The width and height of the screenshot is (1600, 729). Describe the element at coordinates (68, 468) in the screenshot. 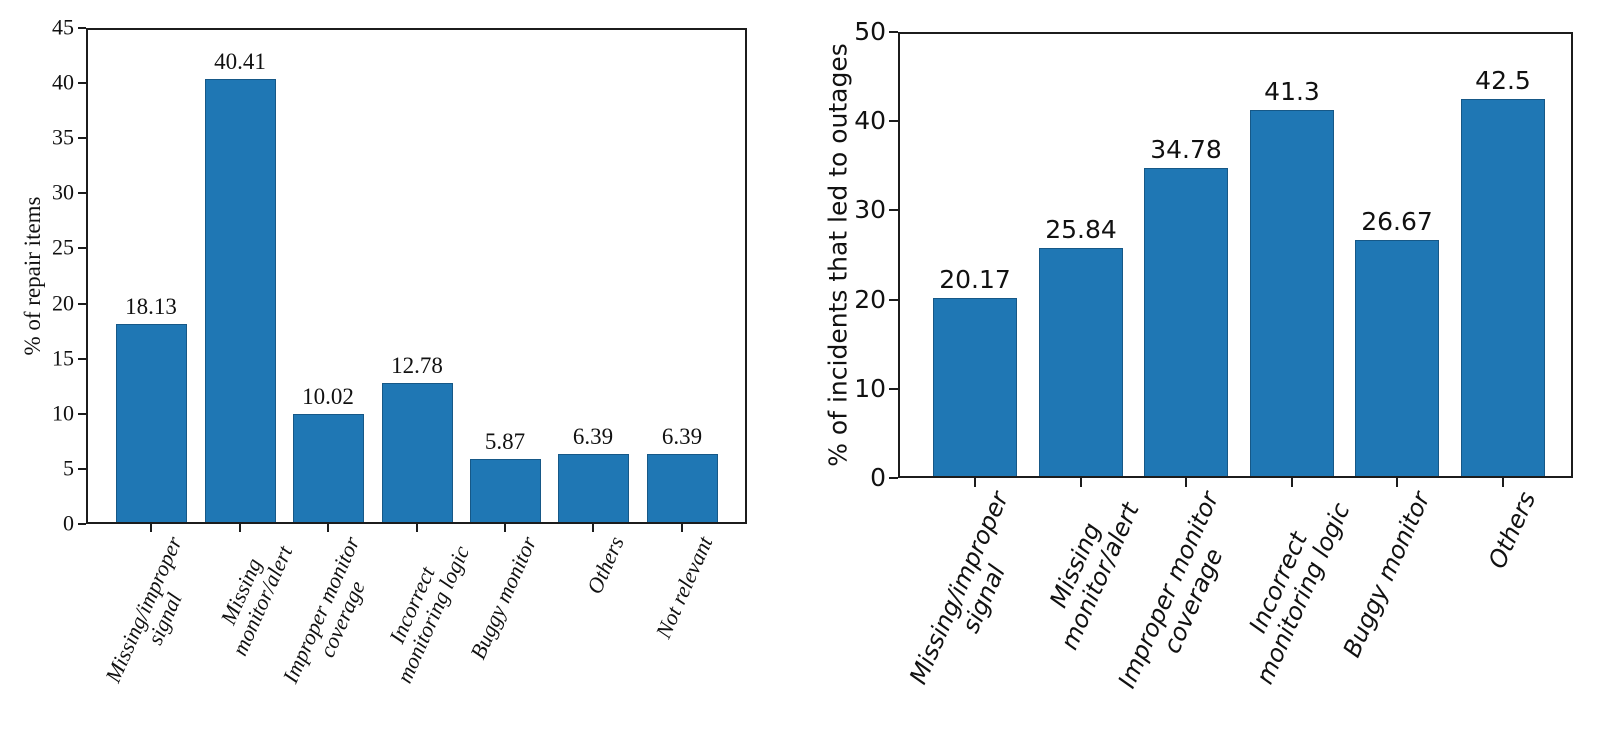

I see `y-tick-label: 5` at that location.